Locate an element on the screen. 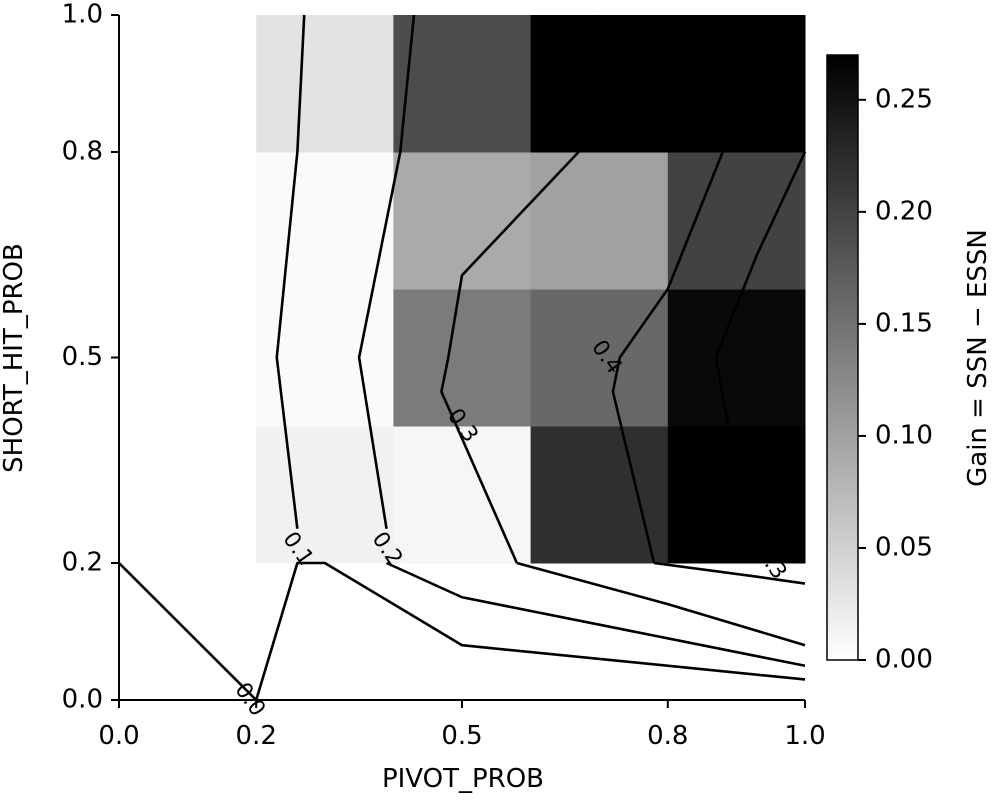  colorbar-tick-label: 0.10 is located at coordinates (904, 435).